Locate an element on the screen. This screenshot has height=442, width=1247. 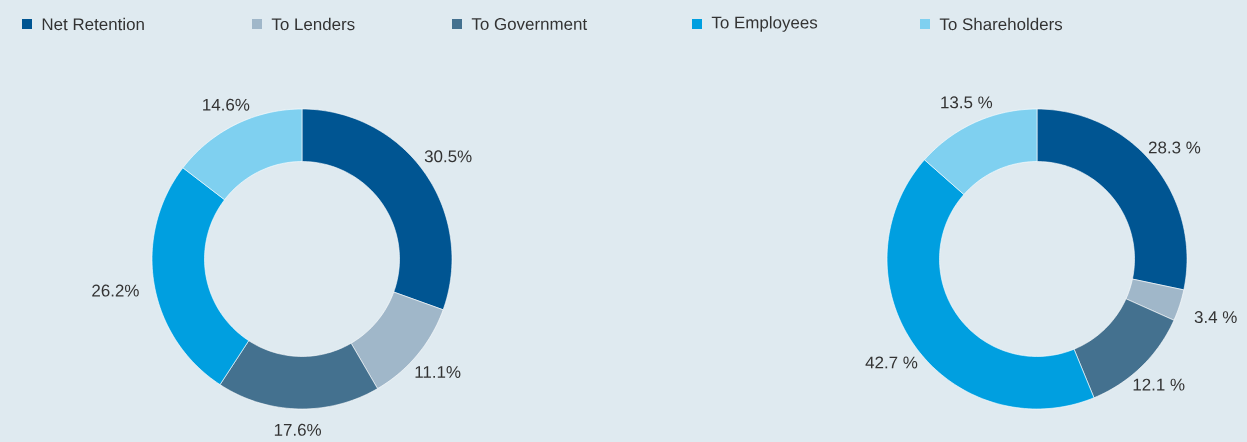
legend-label: To Government is located at coordinates (529, 24).